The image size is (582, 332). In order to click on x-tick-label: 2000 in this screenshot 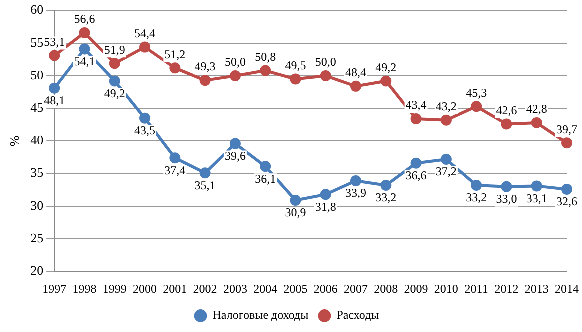, I will do `click(145, 289)`.